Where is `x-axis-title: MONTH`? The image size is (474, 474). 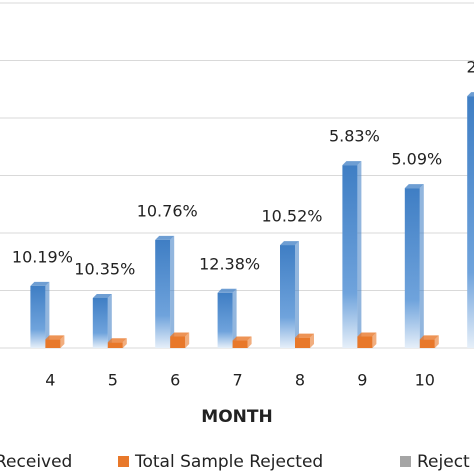
x-axis-title: MONTH is located at coordinates (236, 417).